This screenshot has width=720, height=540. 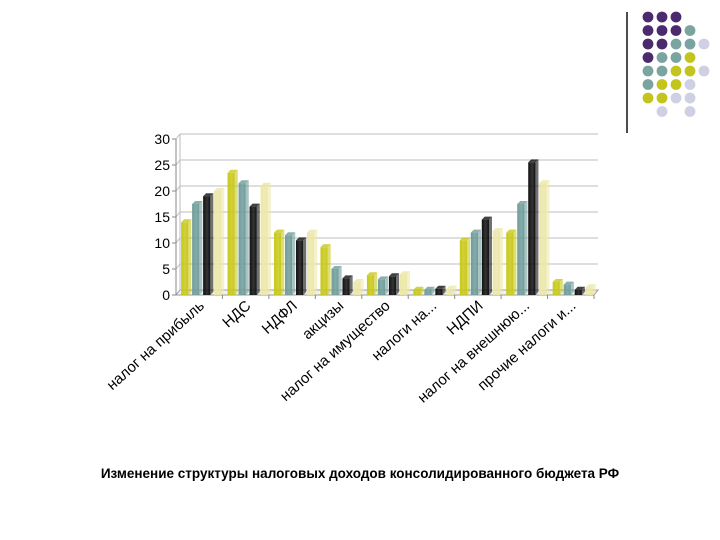 I want to click on x-tick-label: НДПИ, so click(x=465, y=317).